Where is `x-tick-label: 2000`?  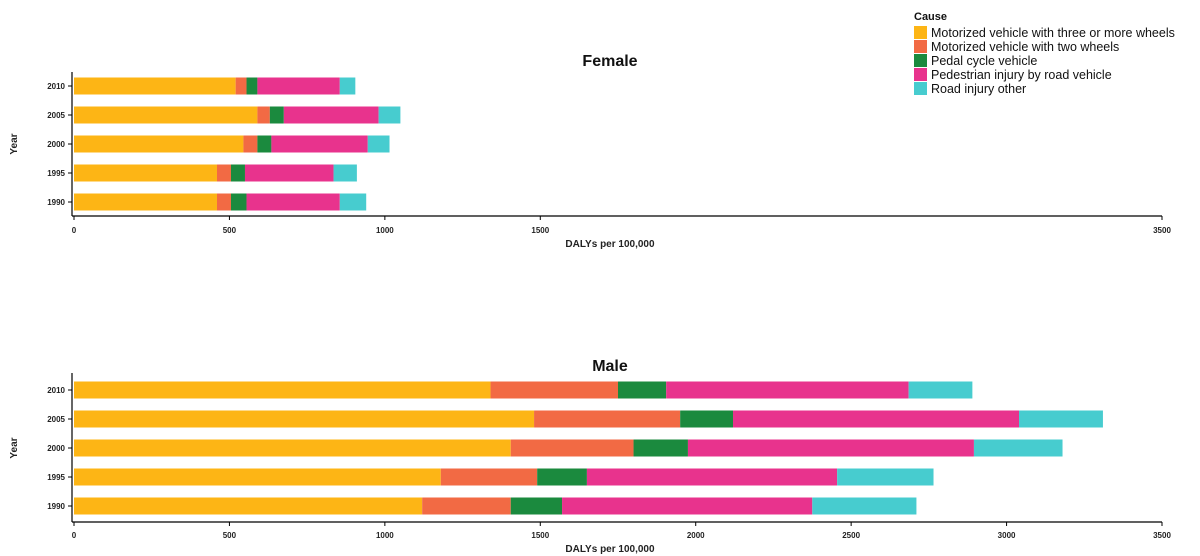 x-tick-label: 2000 is located at coordinates (696, 535).